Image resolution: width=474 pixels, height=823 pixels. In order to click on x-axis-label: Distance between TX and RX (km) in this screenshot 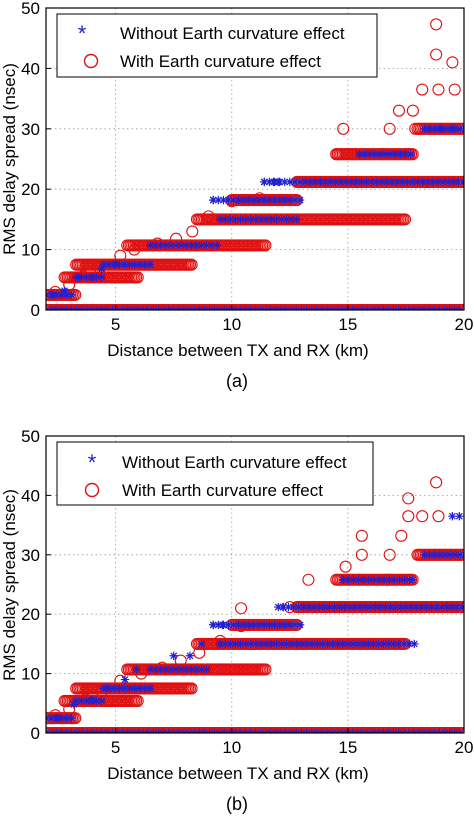, I will do `click(237, 773)`.